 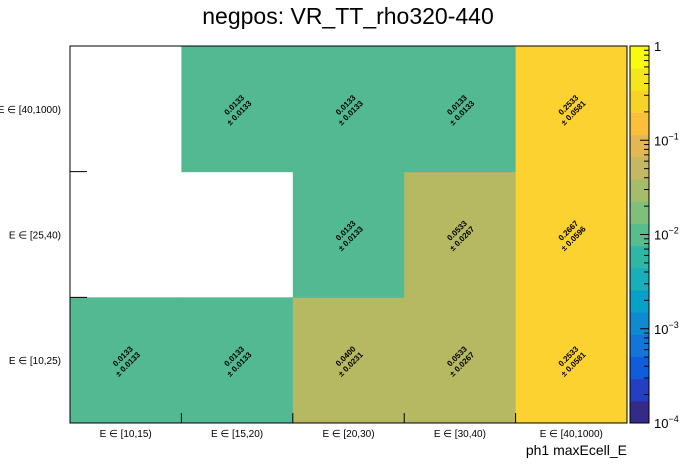 I want to click on x-tick-label: E ∈ [20,30), so click(x=348, y=434).